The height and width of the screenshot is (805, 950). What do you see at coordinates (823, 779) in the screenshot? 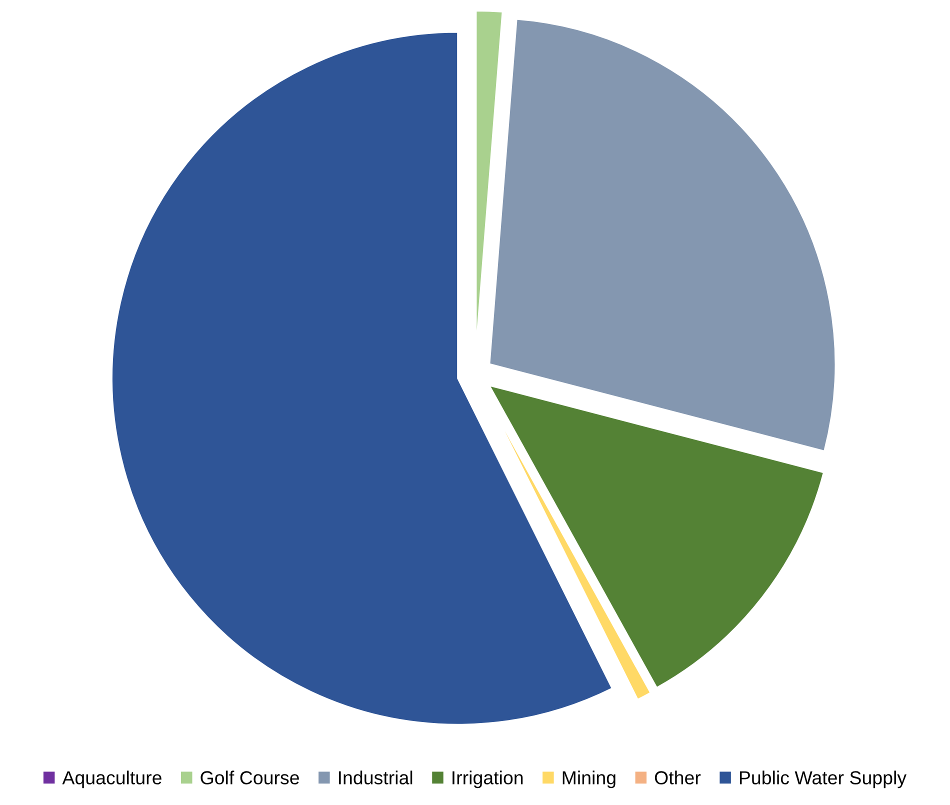
I see `legend-label: Public Water Supply` at bounding box center [823, 779].